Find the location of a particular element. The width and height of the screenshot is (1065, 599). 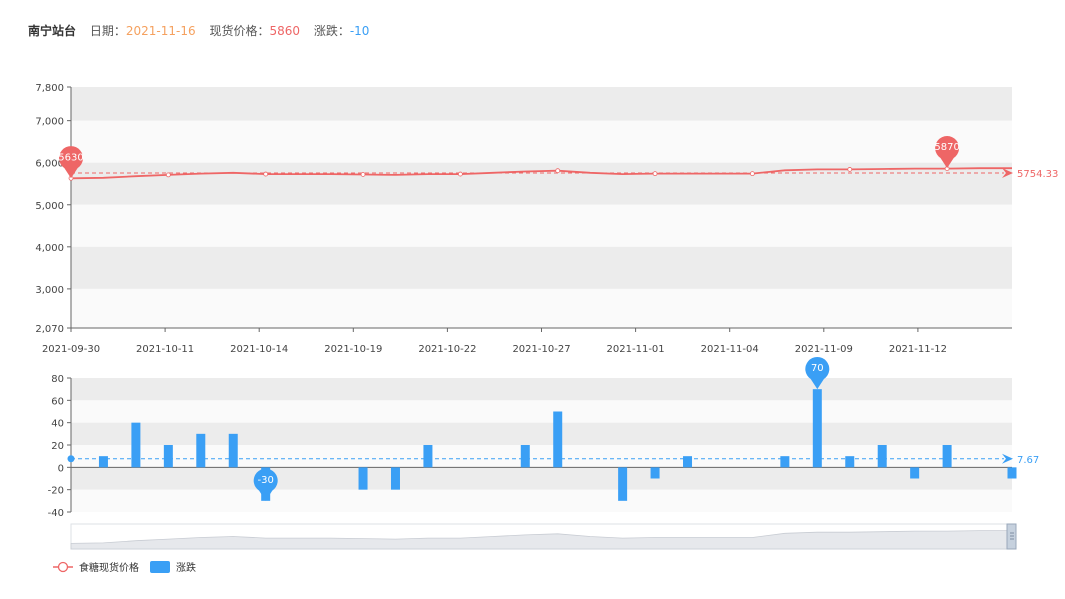

price-markpoint-label: 5630 is located at coordinates (70, 157).